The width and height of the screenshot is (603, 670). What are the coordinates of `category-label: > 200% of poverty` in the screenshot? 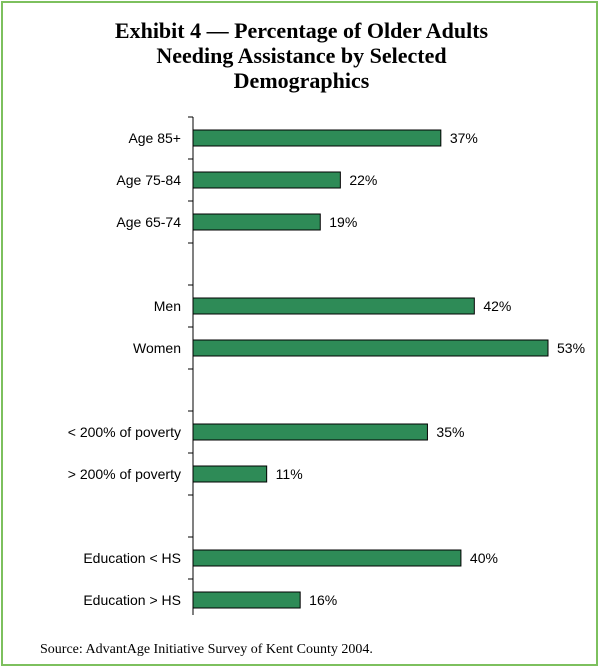 It's located at (124, 474).